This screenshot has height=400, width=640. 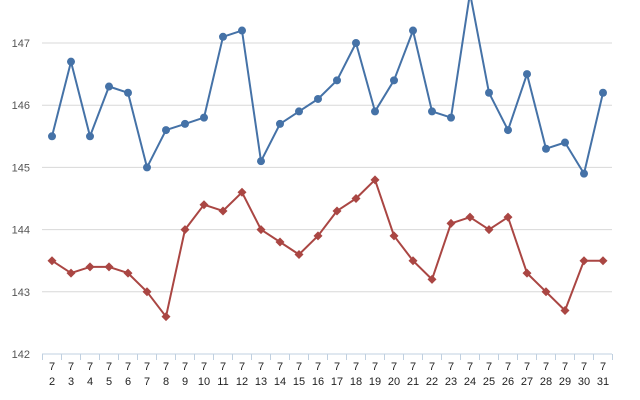 What do you see at coordinates (375, 382) in the screenshot?
I see `x-tick-label-day: 19` at bounding box center [375, 382].